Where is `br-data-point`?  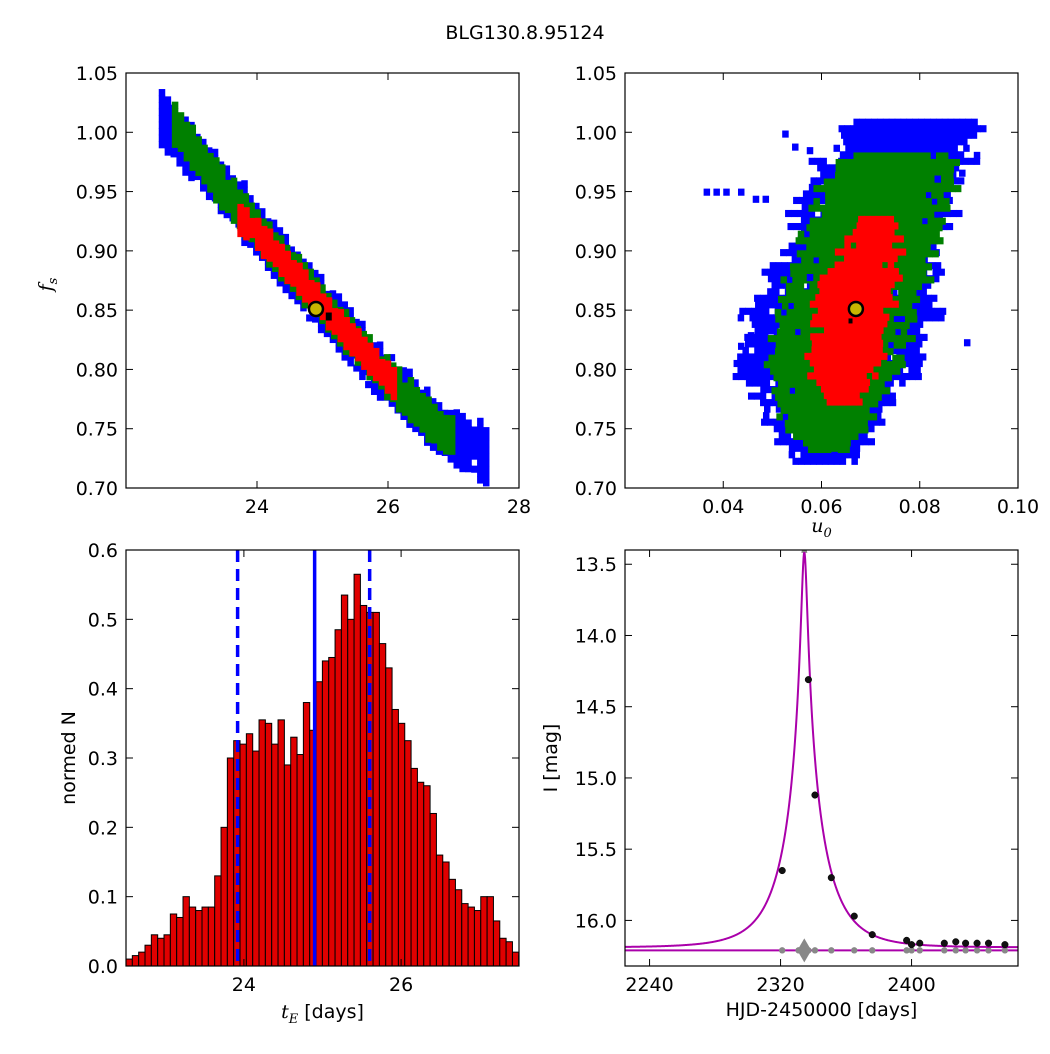
br-data-point is located at coordinates (831, 878).